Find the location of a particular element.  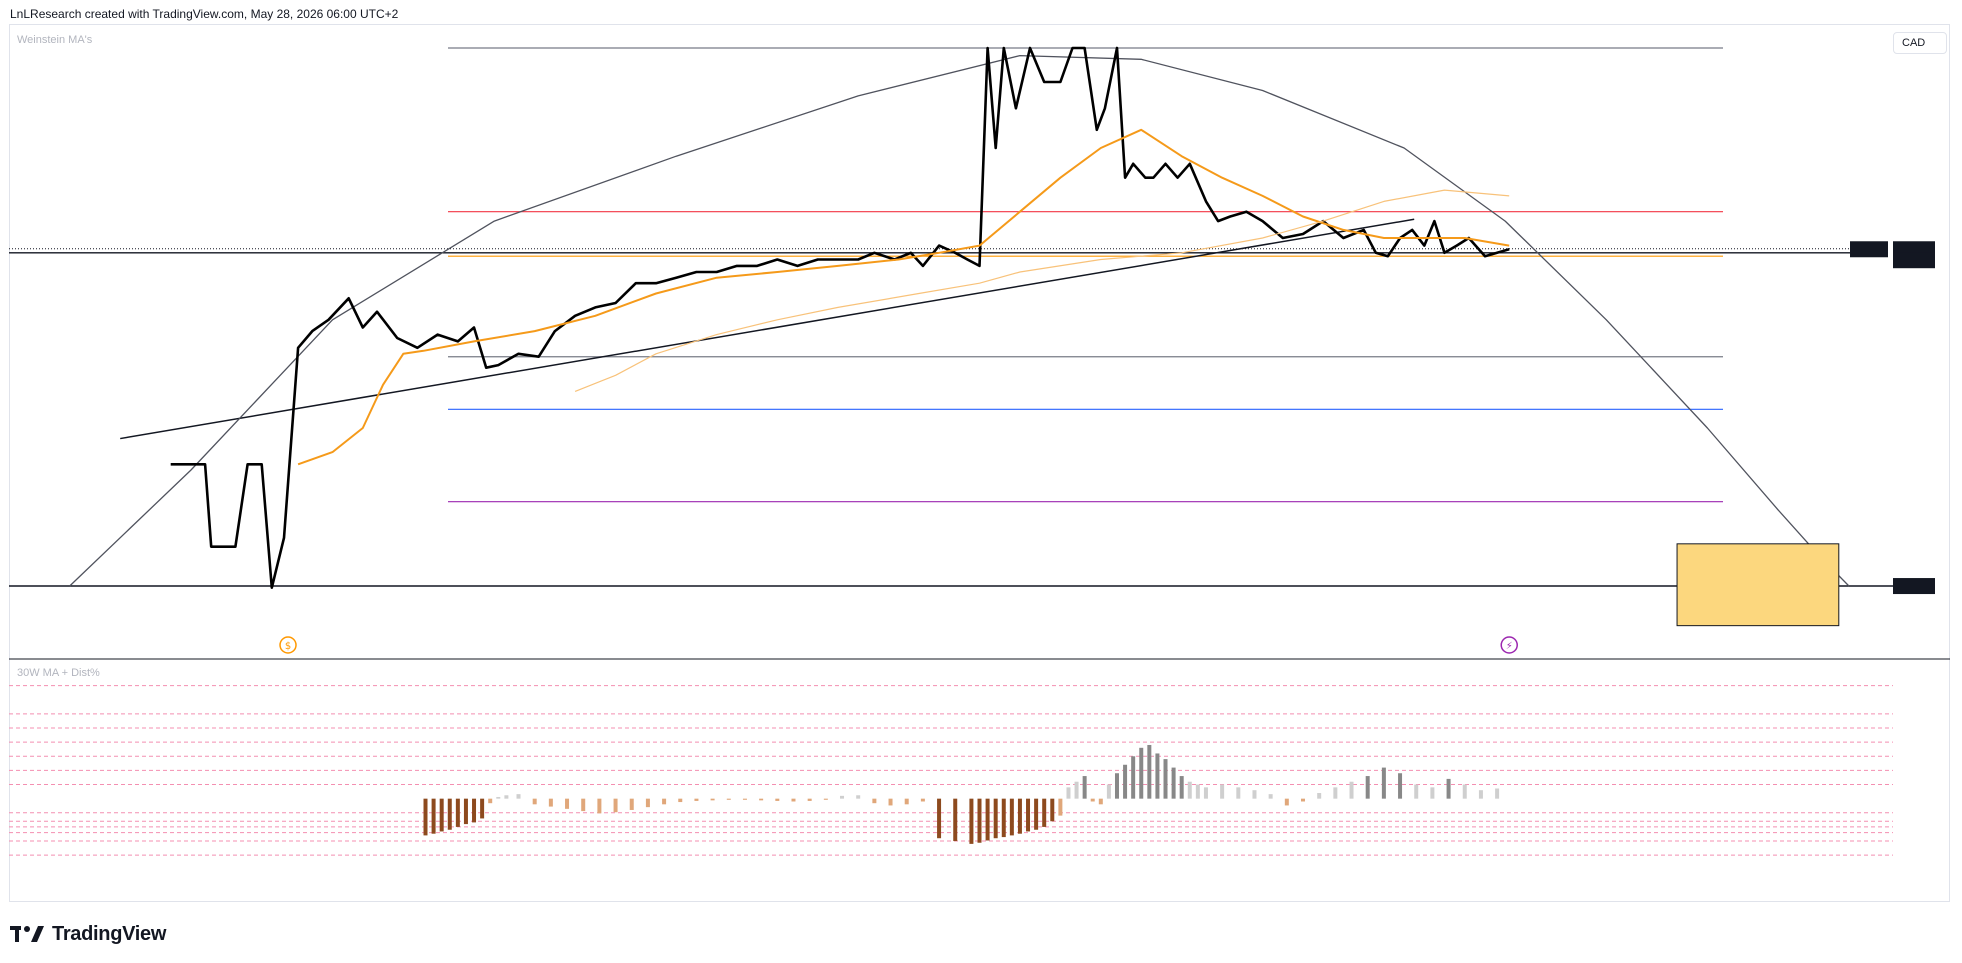

tradingview-brand: TradingView is located at coordinates (88, 934).